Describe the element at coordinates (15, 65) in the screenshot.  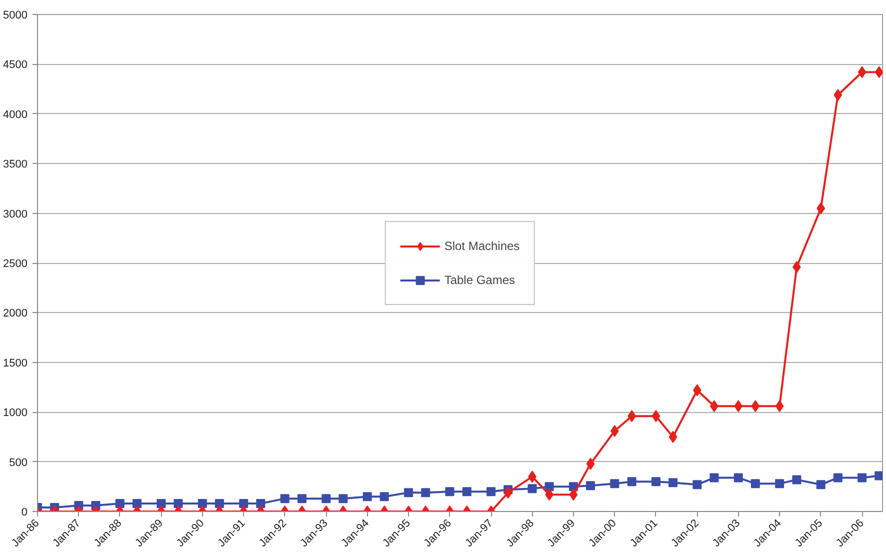
I see `y-tick-label: 4500` at that location.